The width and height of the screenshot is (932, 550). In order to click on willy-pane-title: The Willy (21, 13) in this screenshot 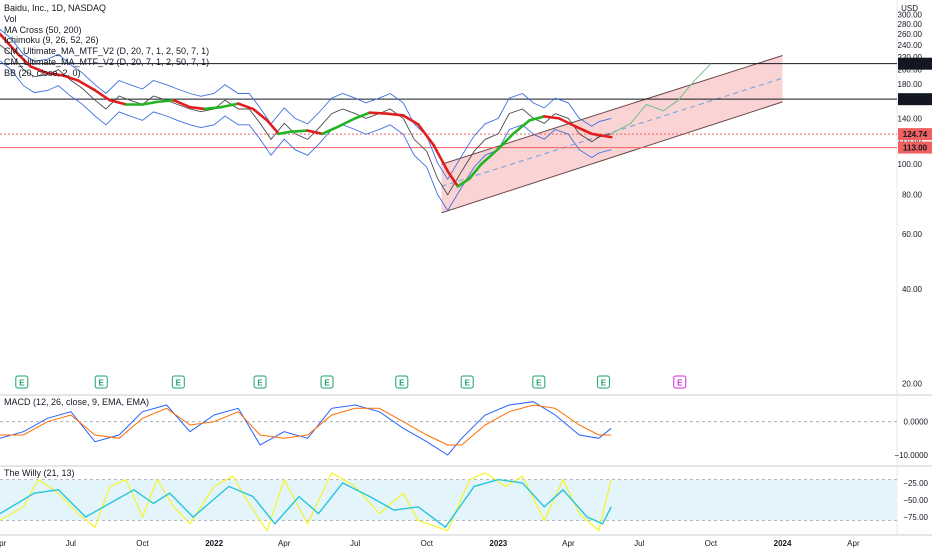, I will do `click(39, 473)`.